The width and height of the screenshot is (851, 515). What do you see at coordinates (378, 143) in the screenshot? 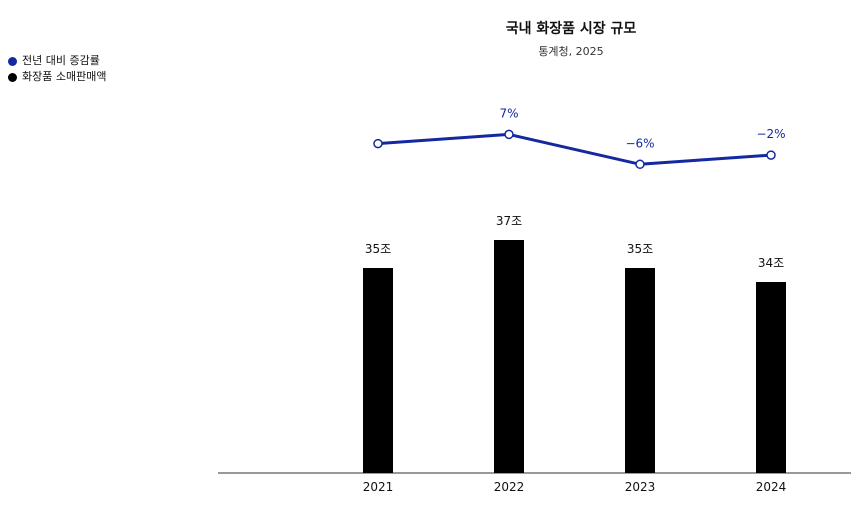
I see `line-point-2021` at bounding box center [378, 143].